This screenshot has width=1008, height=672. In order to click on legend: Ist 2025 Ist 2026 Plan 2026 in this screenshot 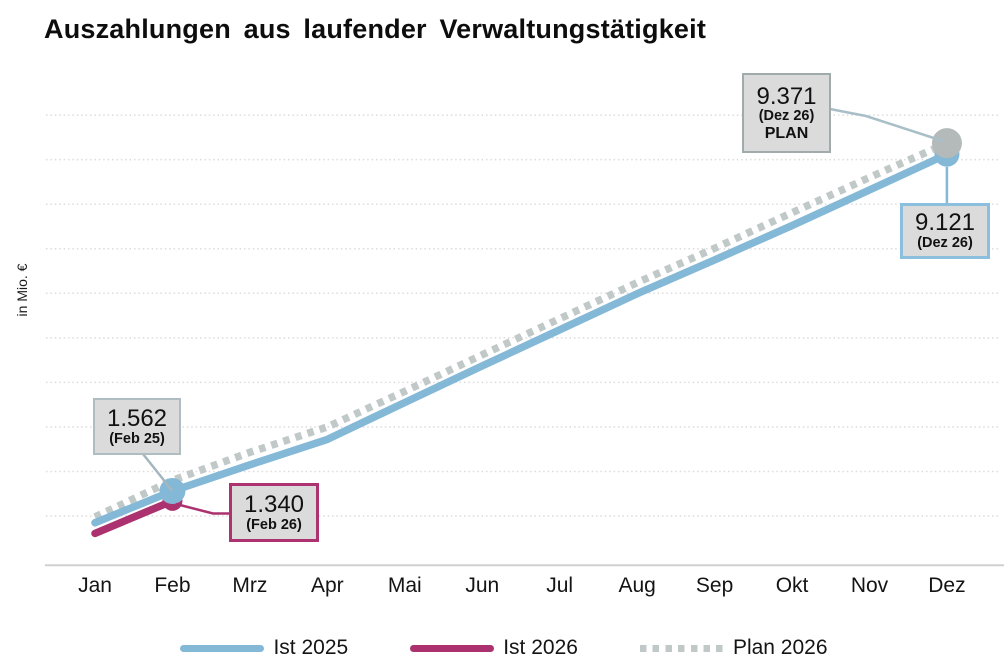, I will do `click(504, 648)`.